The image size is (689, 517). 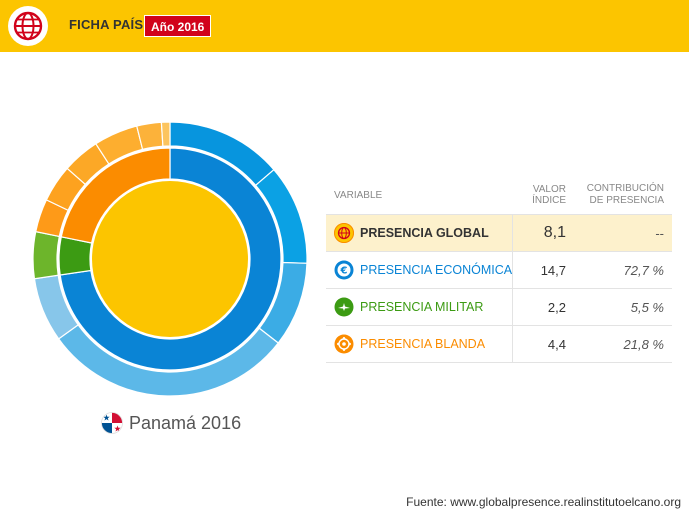 I want to click on header-contribucion: CONTRIBUCIÓN DE PRESENCIA, so click(x=623, y=195).